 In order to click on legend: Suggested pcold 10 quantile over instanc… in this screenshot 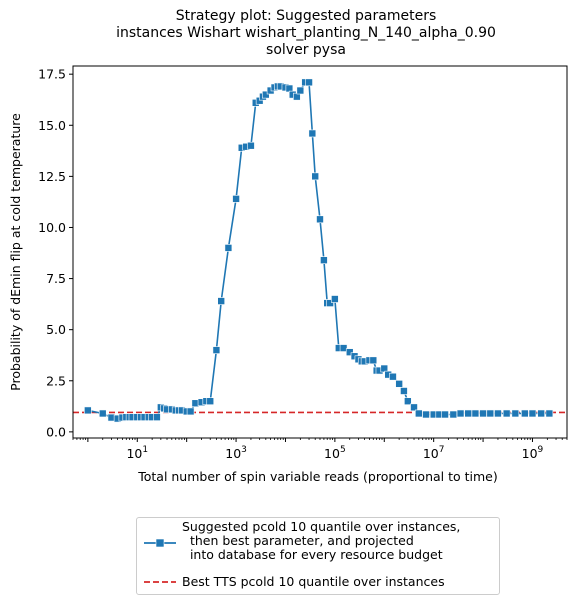, I will do `click(318, 556)`.